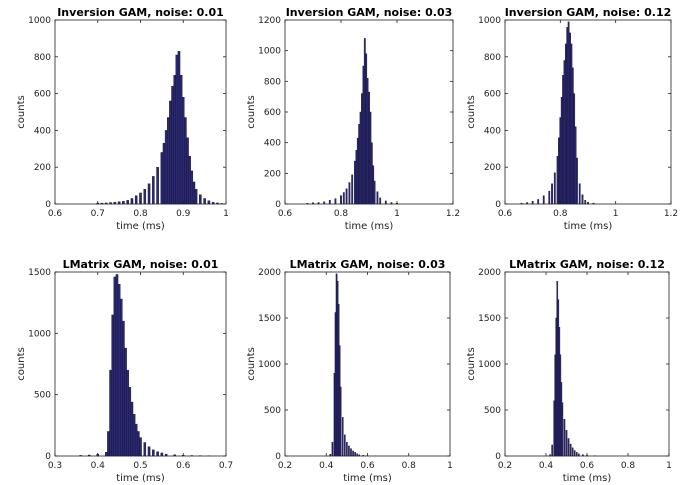 Image resolution: width=695 pixels, height=485 pixels. What do you see at coordinates (269, 21) in the screenshot?
I see `y-tick-label: 1200` at bounding box center [269, 21].